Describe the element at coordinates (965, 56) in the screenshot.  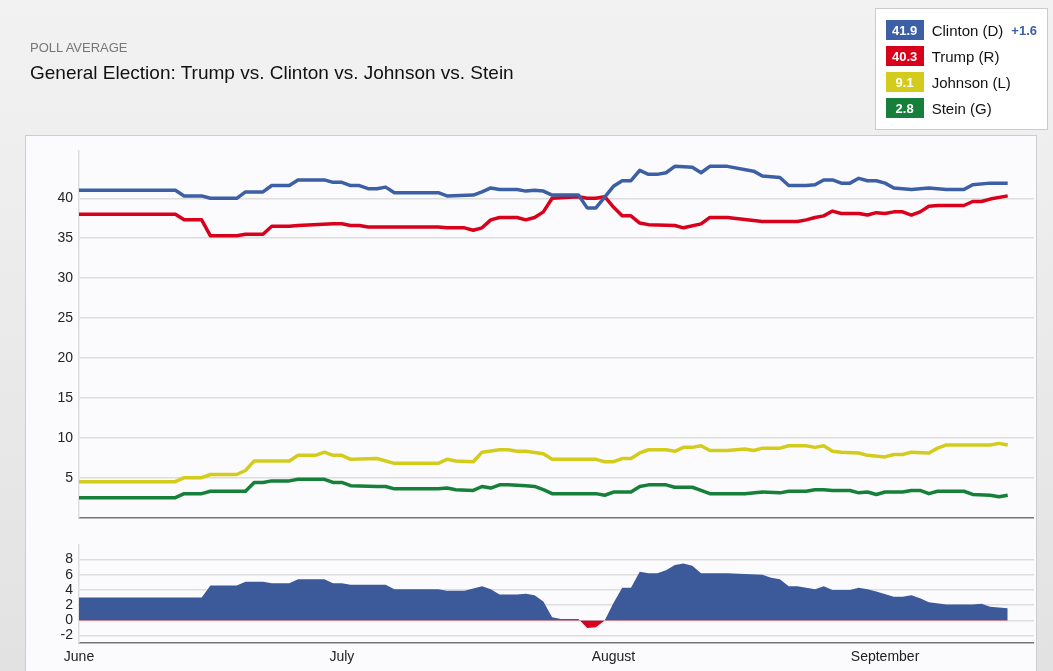
I see `legend-label: Trump (R)` at that location.